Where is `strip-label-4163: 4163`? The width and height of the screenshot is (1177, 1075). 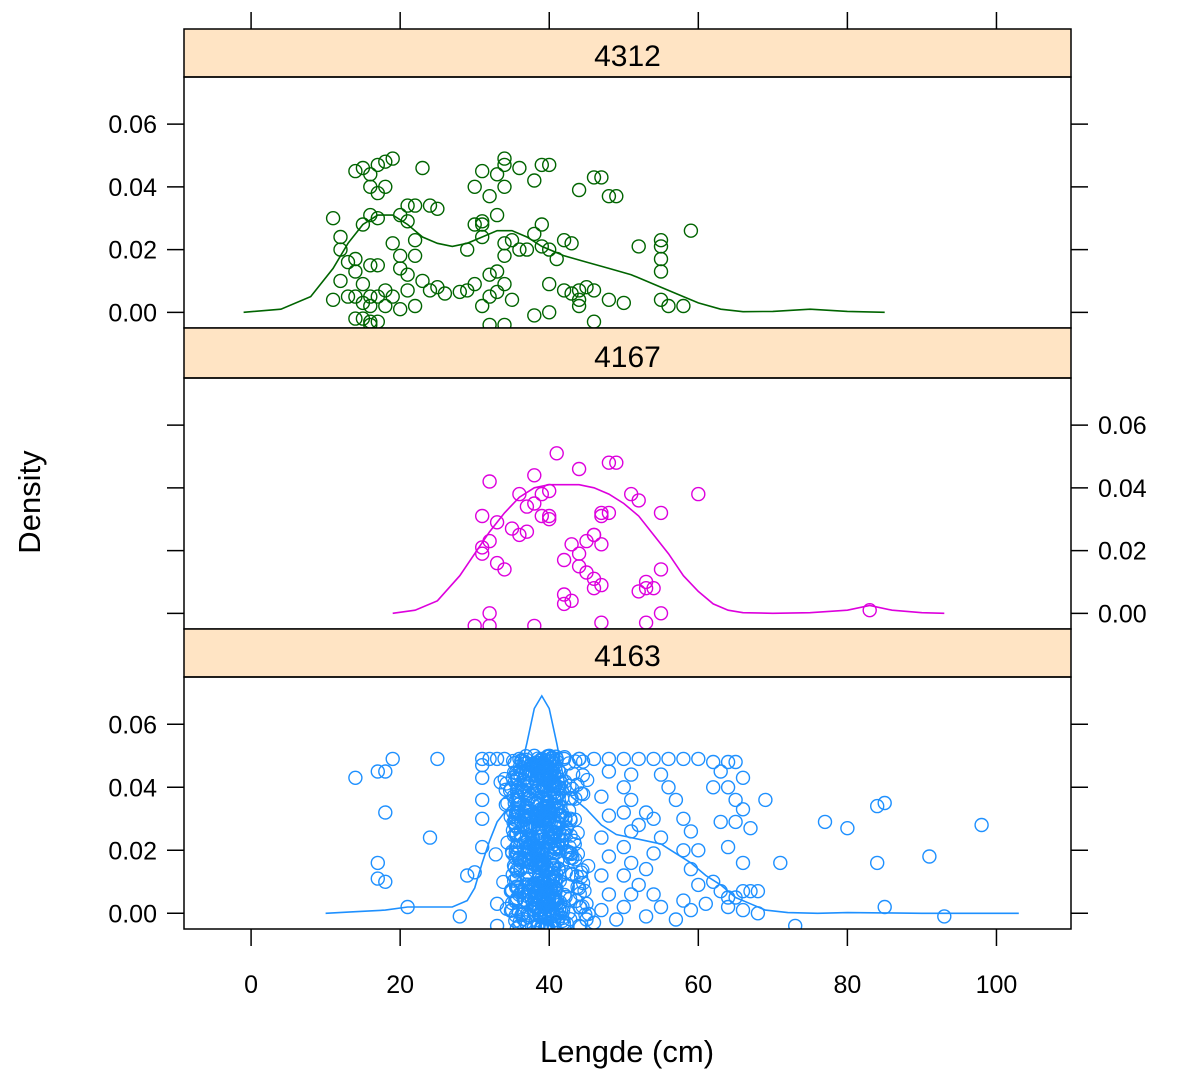
strip-label-4163: 4163 is located at coordinates (627, 656).